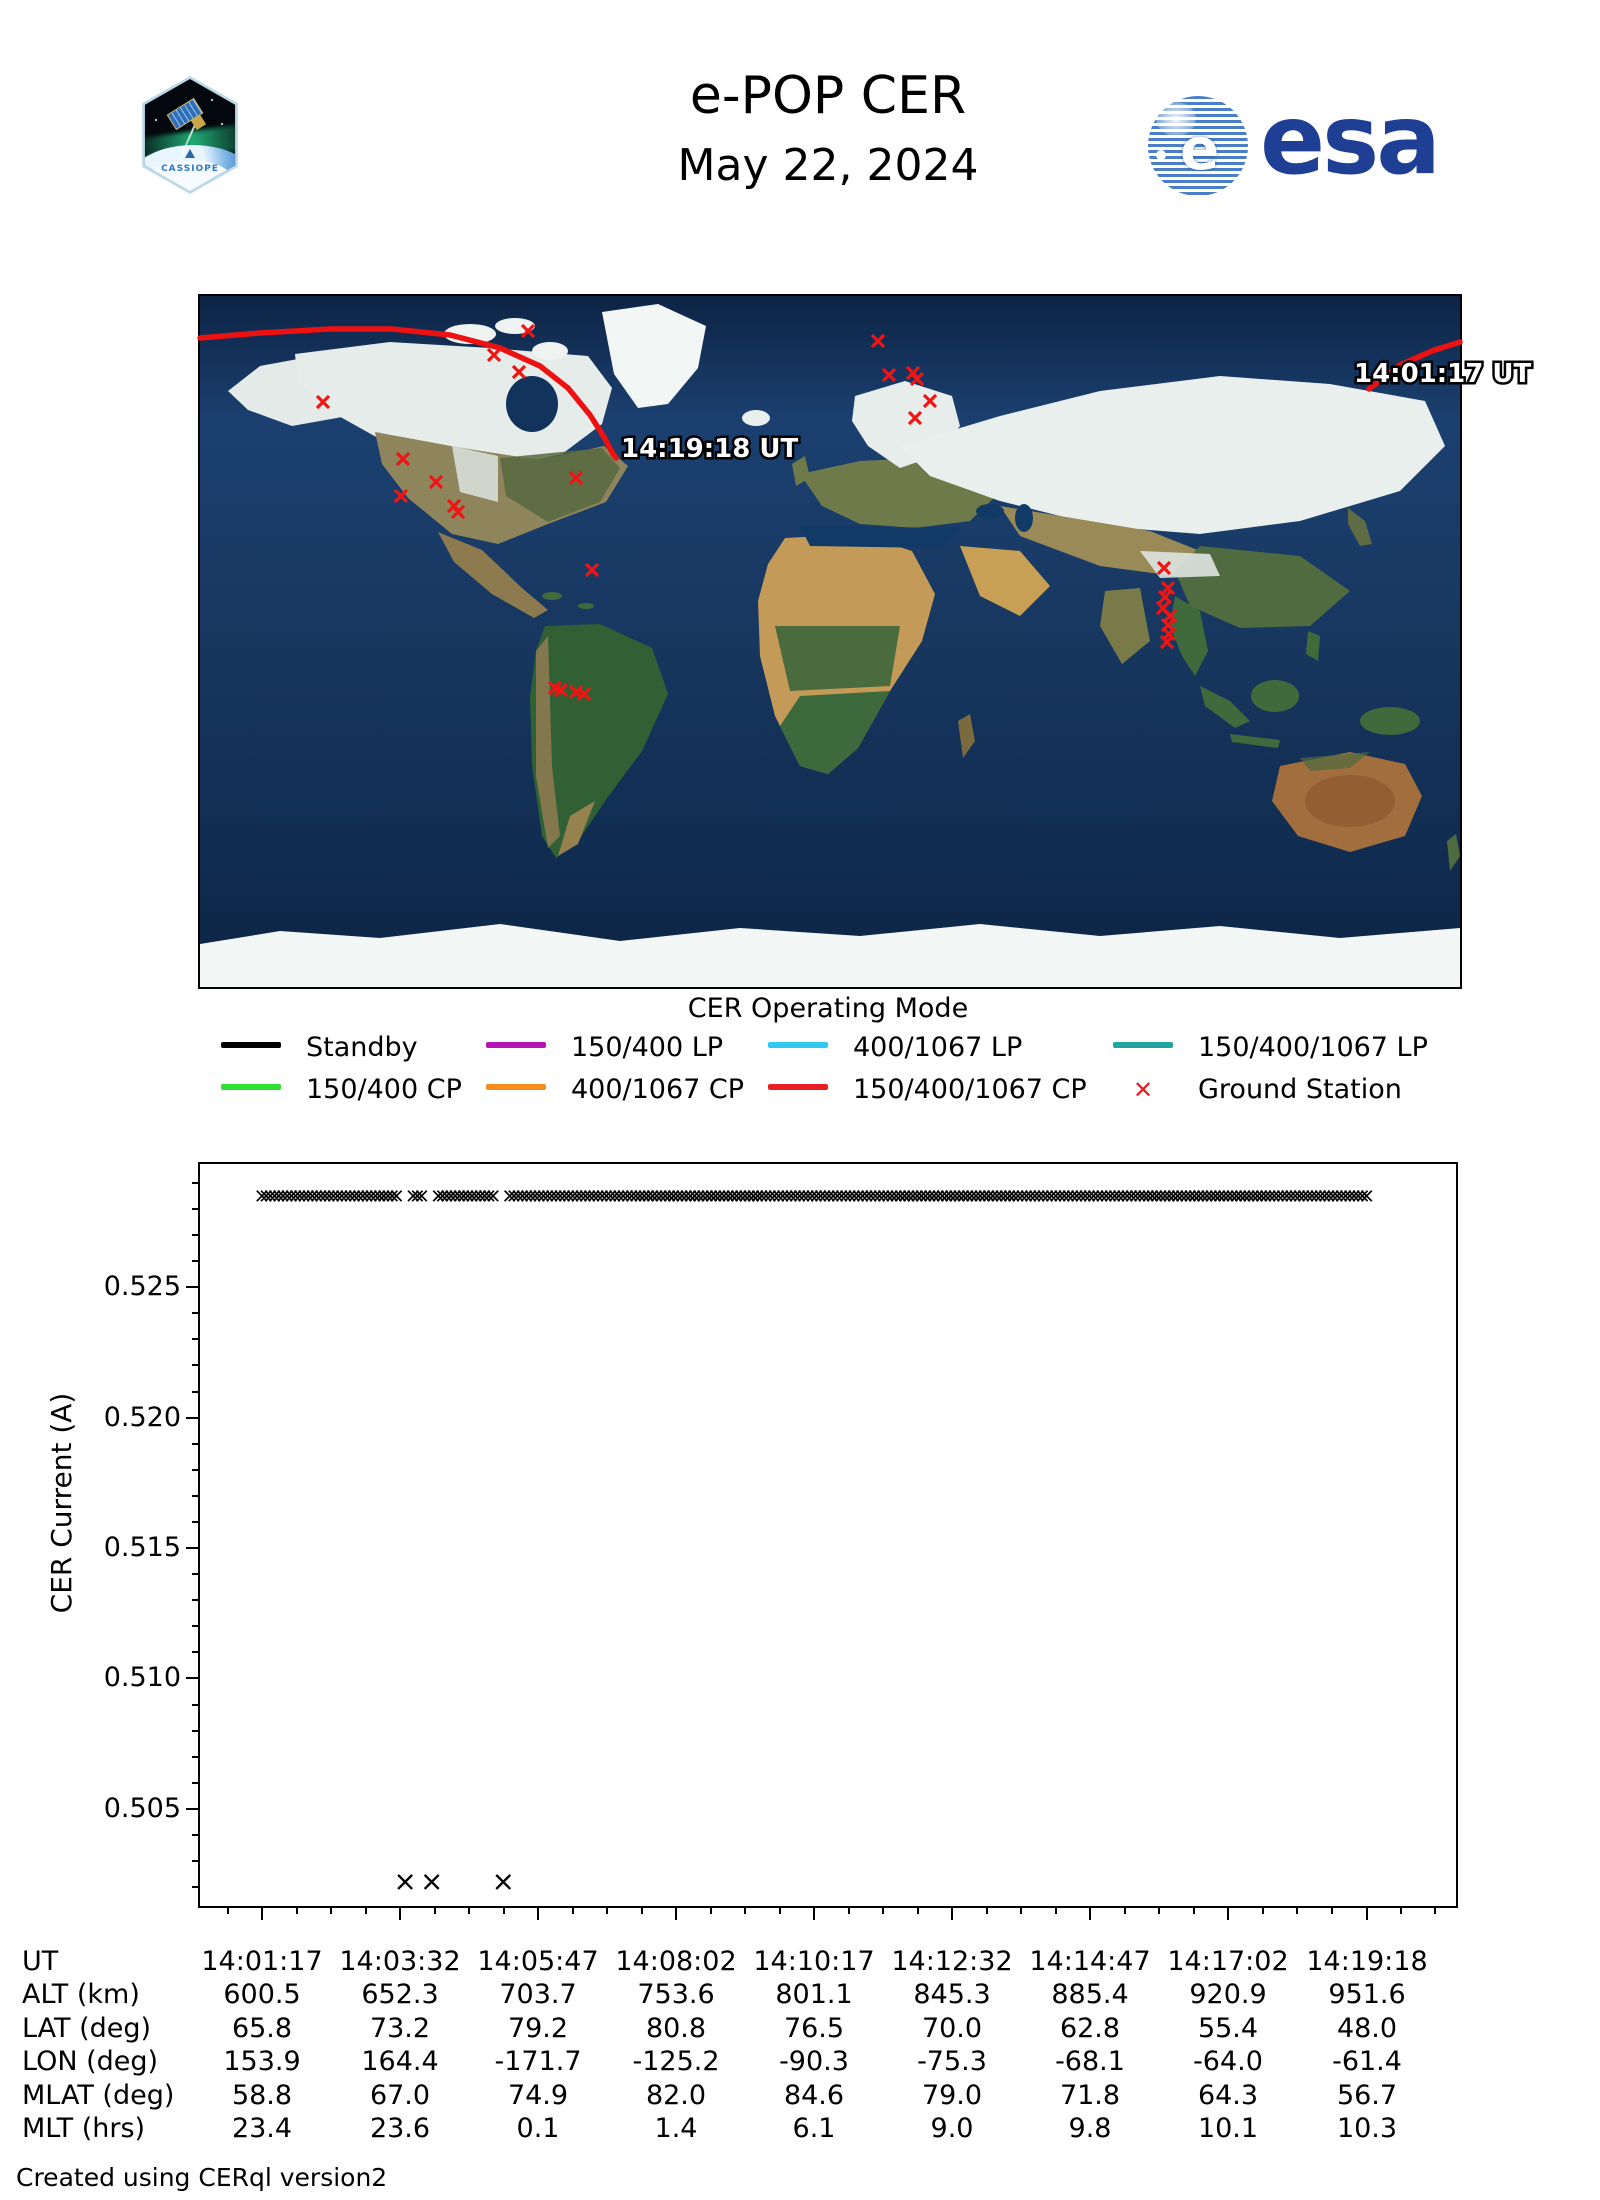 The height and width of the screenshot is (2200, 1600). I want to click on esa-globe-dot, so click(1161, 155).